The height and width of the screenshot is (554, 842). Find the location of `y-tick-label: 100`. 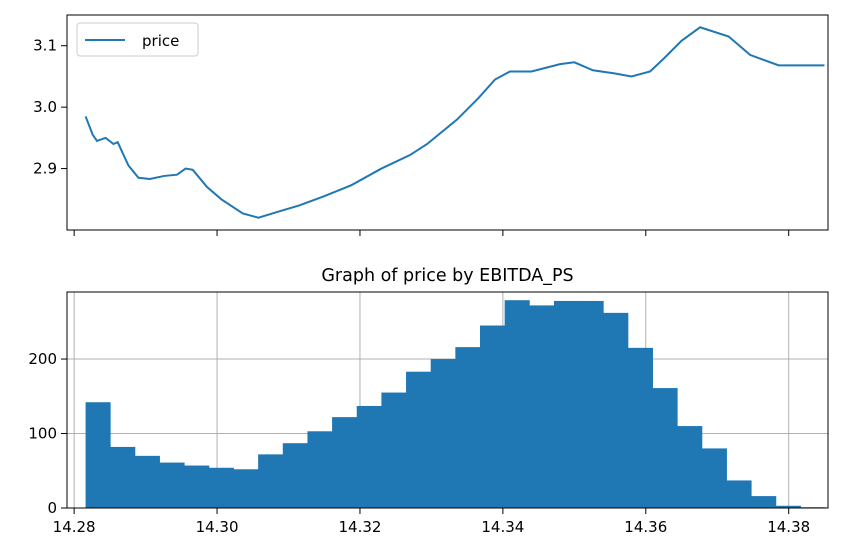

y-tick-label: 100 is located at coordinates (42, 434).